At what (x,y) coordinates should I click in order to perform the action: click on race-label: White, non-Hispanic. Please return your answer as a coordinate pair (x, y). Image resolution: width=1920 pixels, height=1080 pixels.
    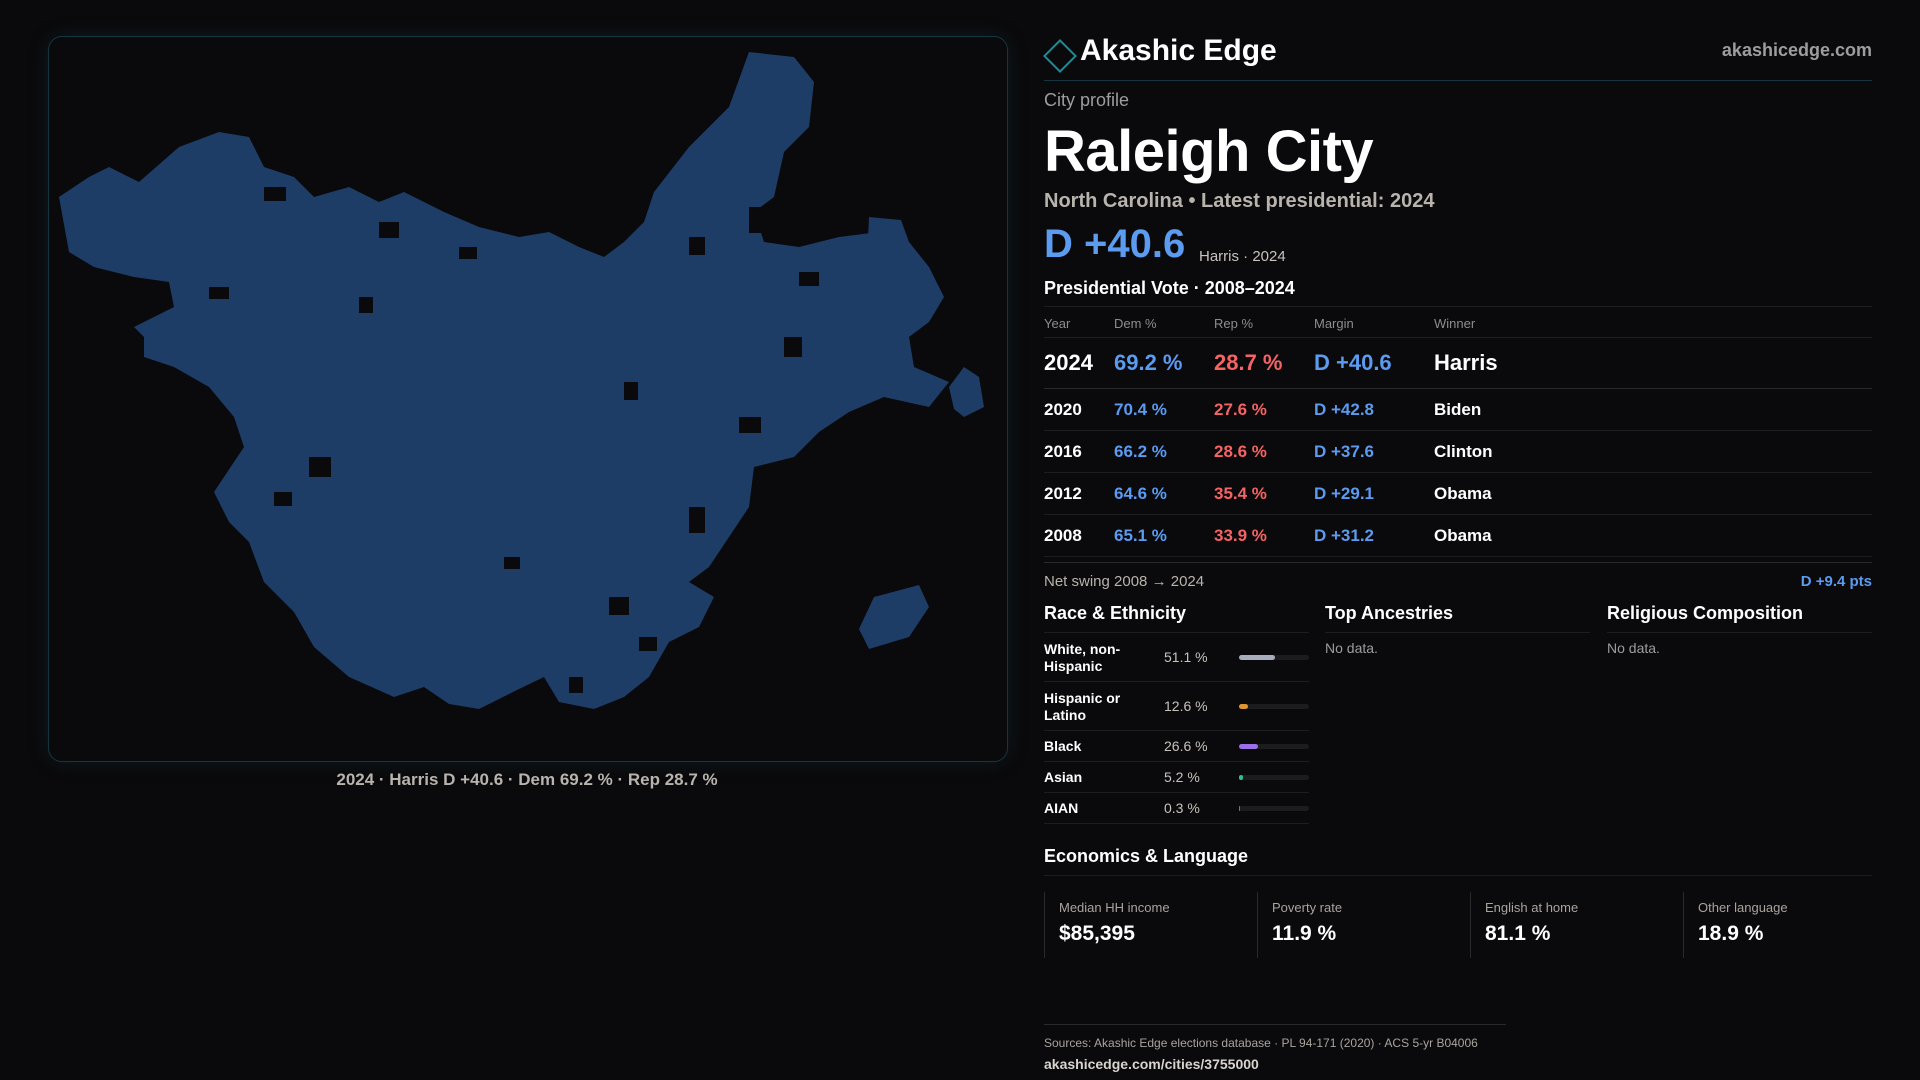
    Looking at the image, I should click on (1082, 657).